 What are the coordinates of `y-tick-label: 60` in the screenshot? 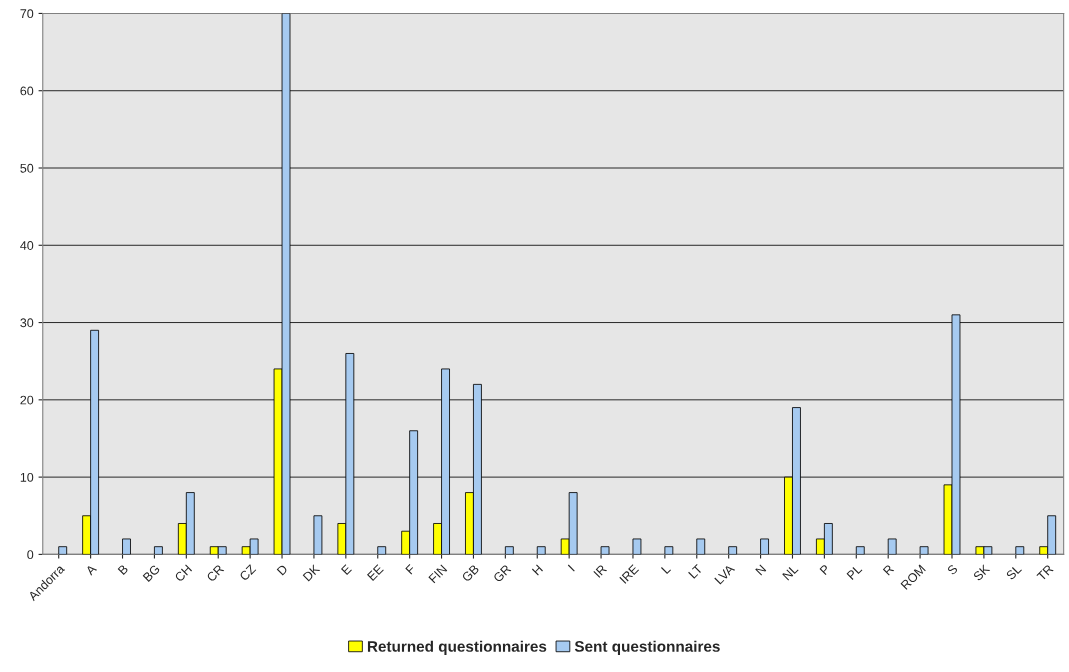 It's located at (27, 91).